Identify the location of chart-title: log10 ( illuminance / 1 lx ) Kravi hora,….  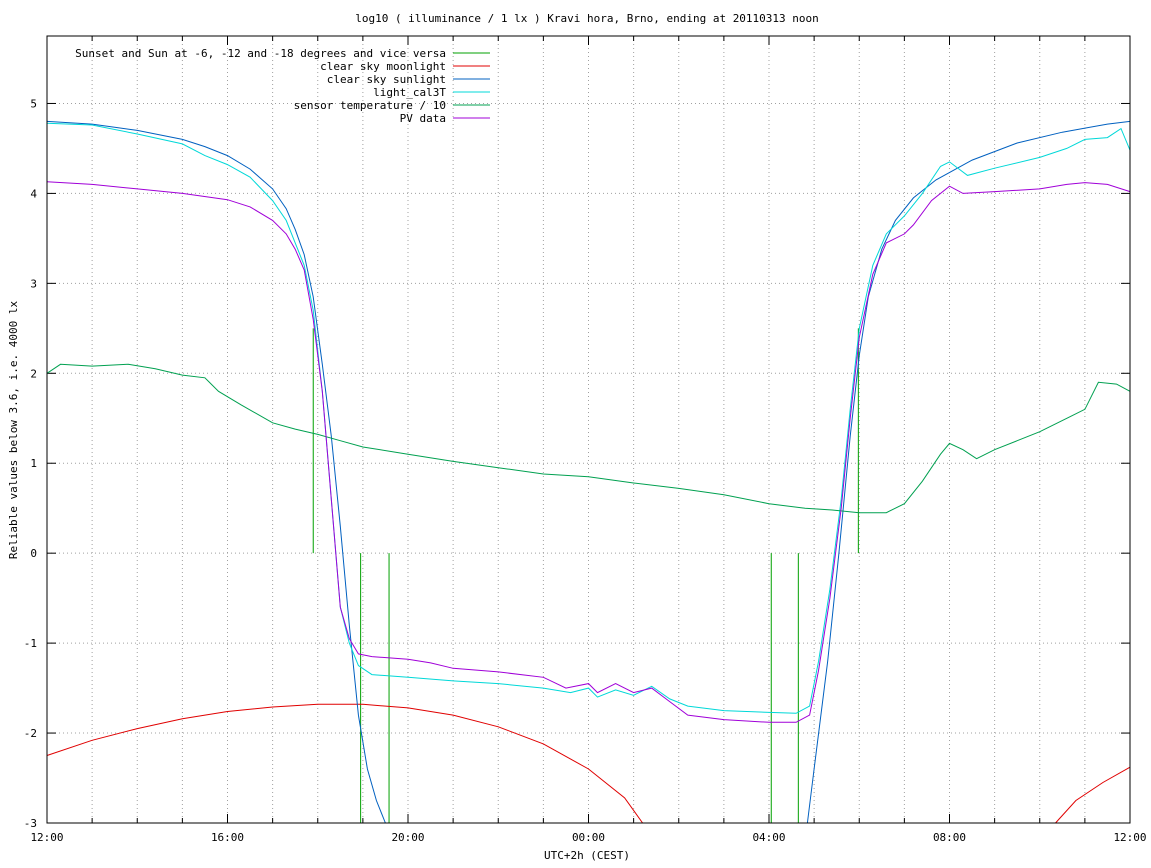
(587, 18).